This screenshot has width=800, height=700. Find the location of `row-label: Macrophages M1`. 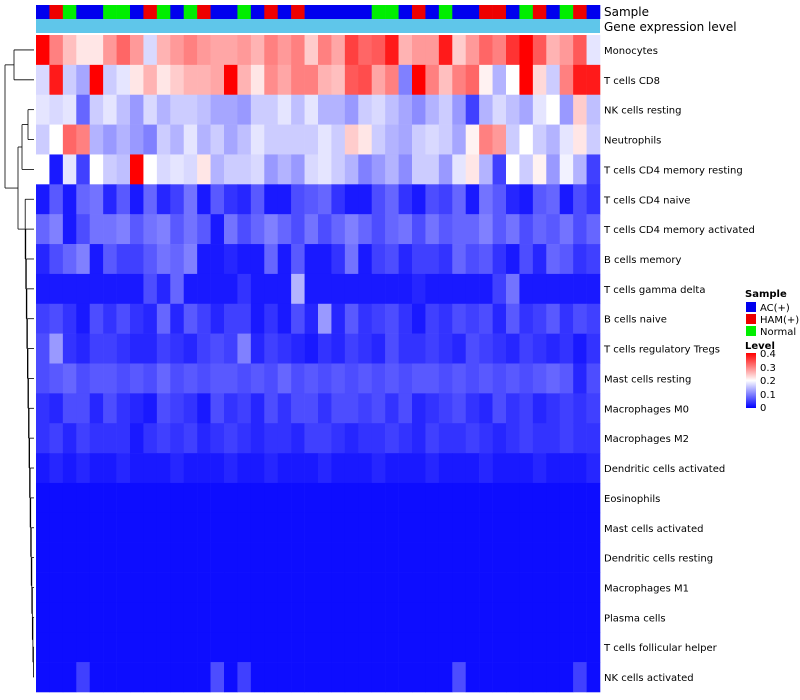

row-label: Macrophages M1 is located at coordinates (646, 588).